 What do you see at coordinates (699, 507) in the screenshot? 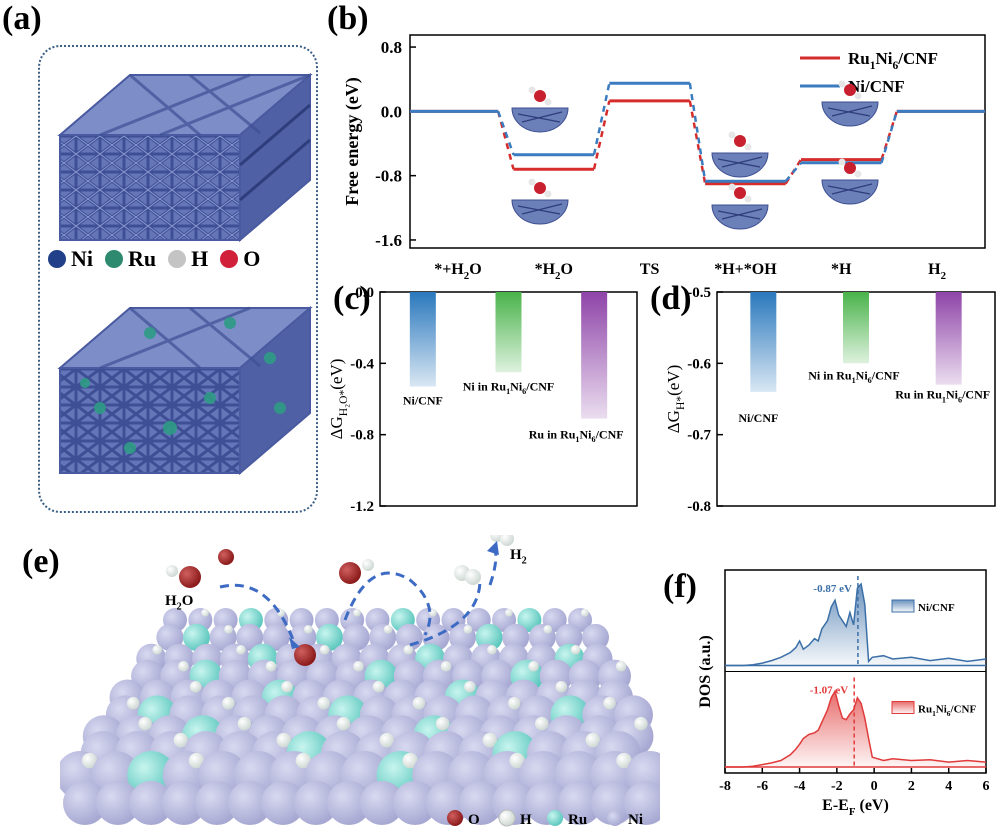
I see `y-tick-label-d: -0.8` at bounding box center [699, 507].